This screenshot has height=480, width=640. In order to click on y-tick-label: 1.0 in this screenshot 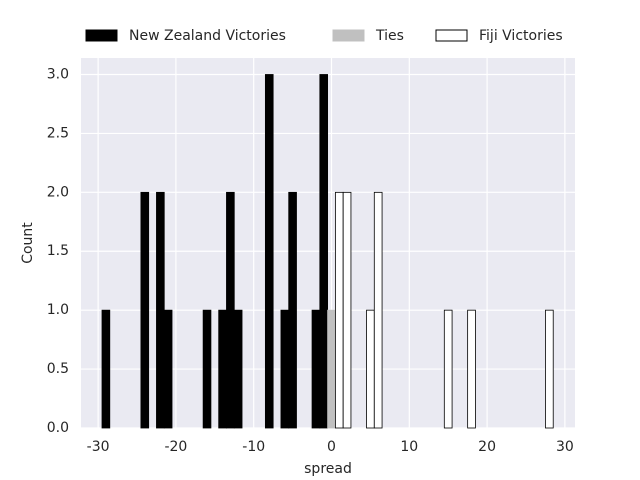, I will do `click(58, 310)`.